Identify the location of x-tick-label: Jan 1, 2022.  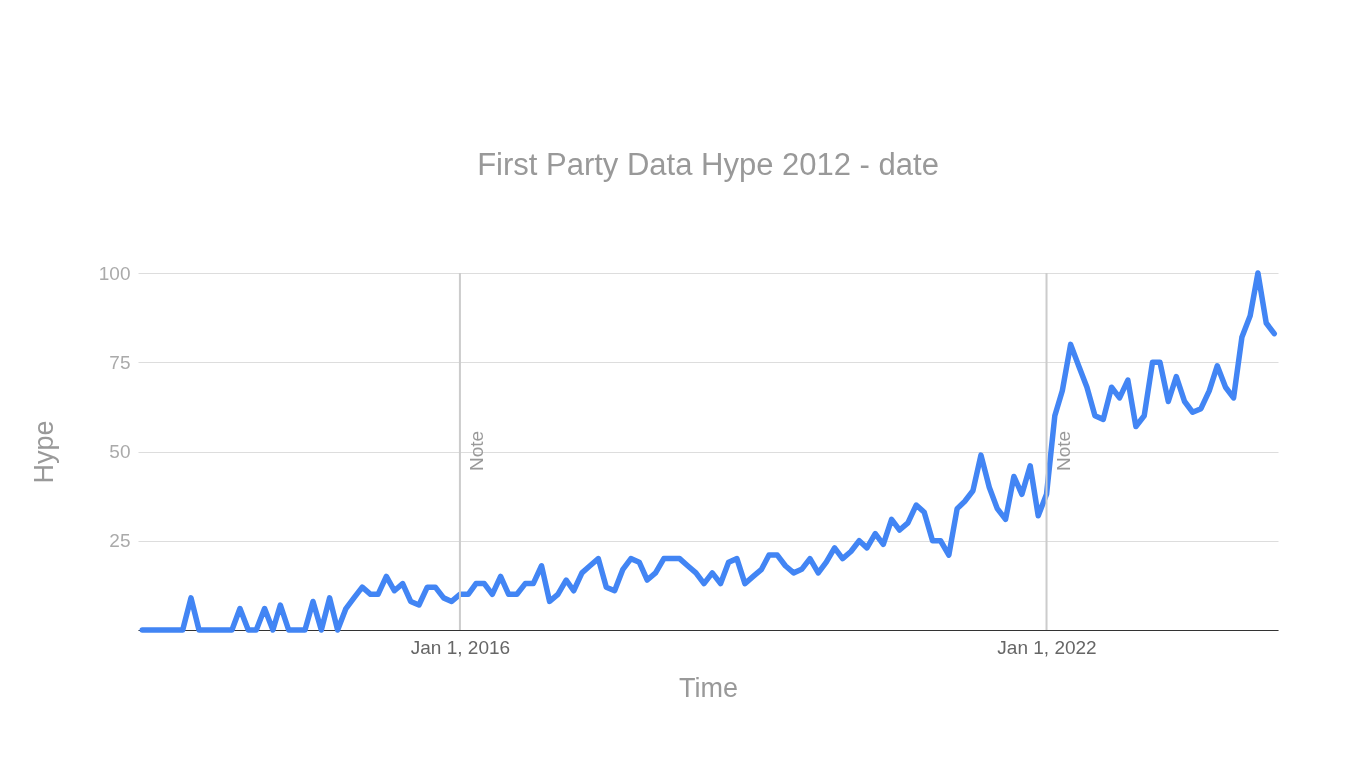
(1047, 647).